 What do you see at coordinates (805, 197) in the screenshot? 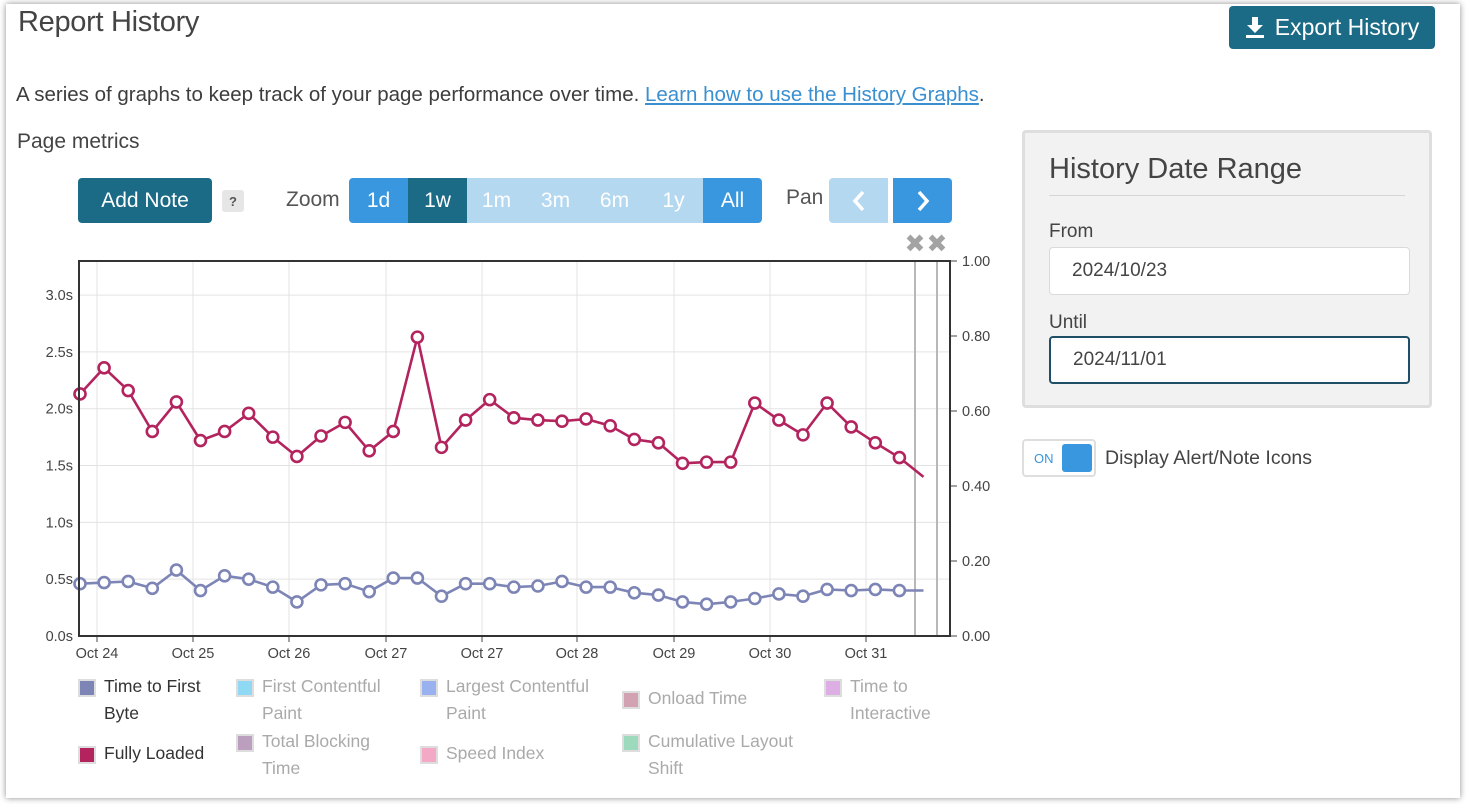
I see `pan-label: Pan` at bounding box center [805, 197].